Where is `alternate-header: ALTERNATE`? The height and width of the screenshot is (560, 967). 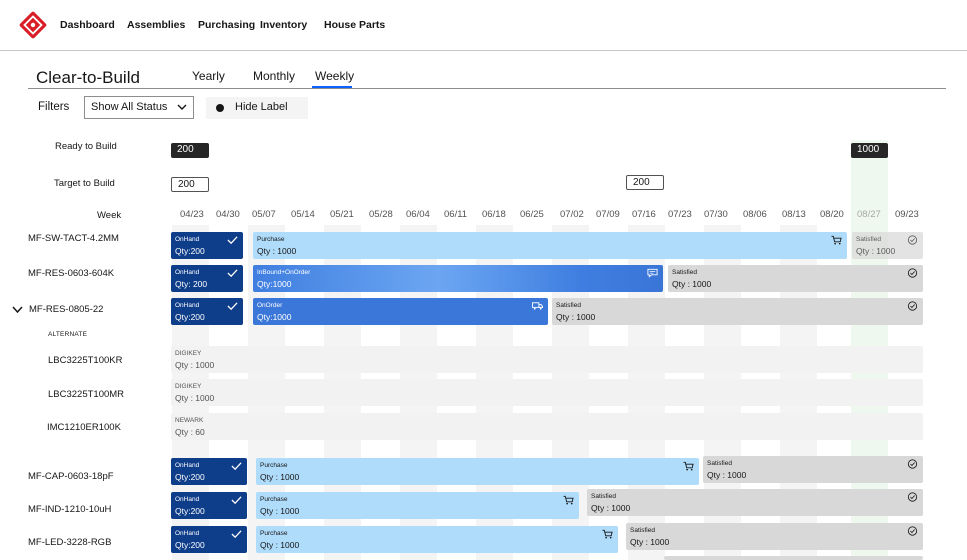
alternate-header: ALTERNATE is located at coordinates (68, 334).